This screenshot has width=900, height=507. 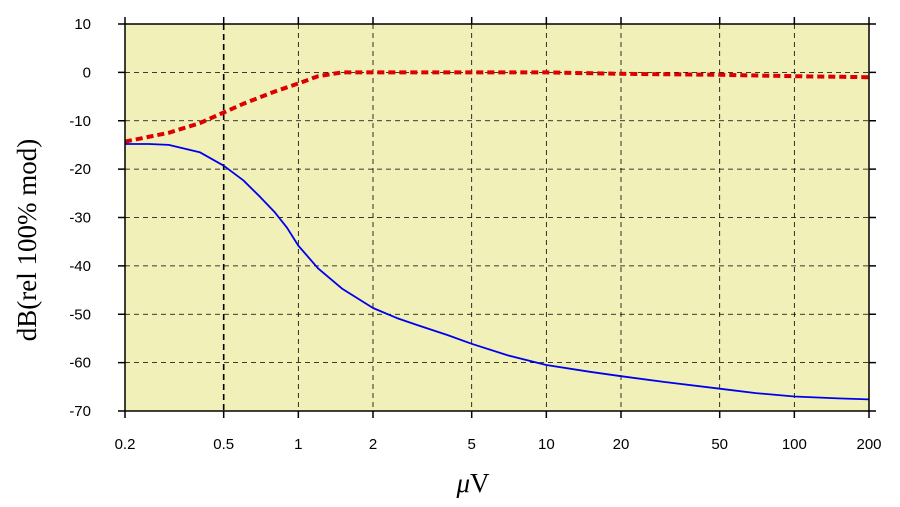 I want to click on y-tick-label: -30, so click(x=80, y=218).